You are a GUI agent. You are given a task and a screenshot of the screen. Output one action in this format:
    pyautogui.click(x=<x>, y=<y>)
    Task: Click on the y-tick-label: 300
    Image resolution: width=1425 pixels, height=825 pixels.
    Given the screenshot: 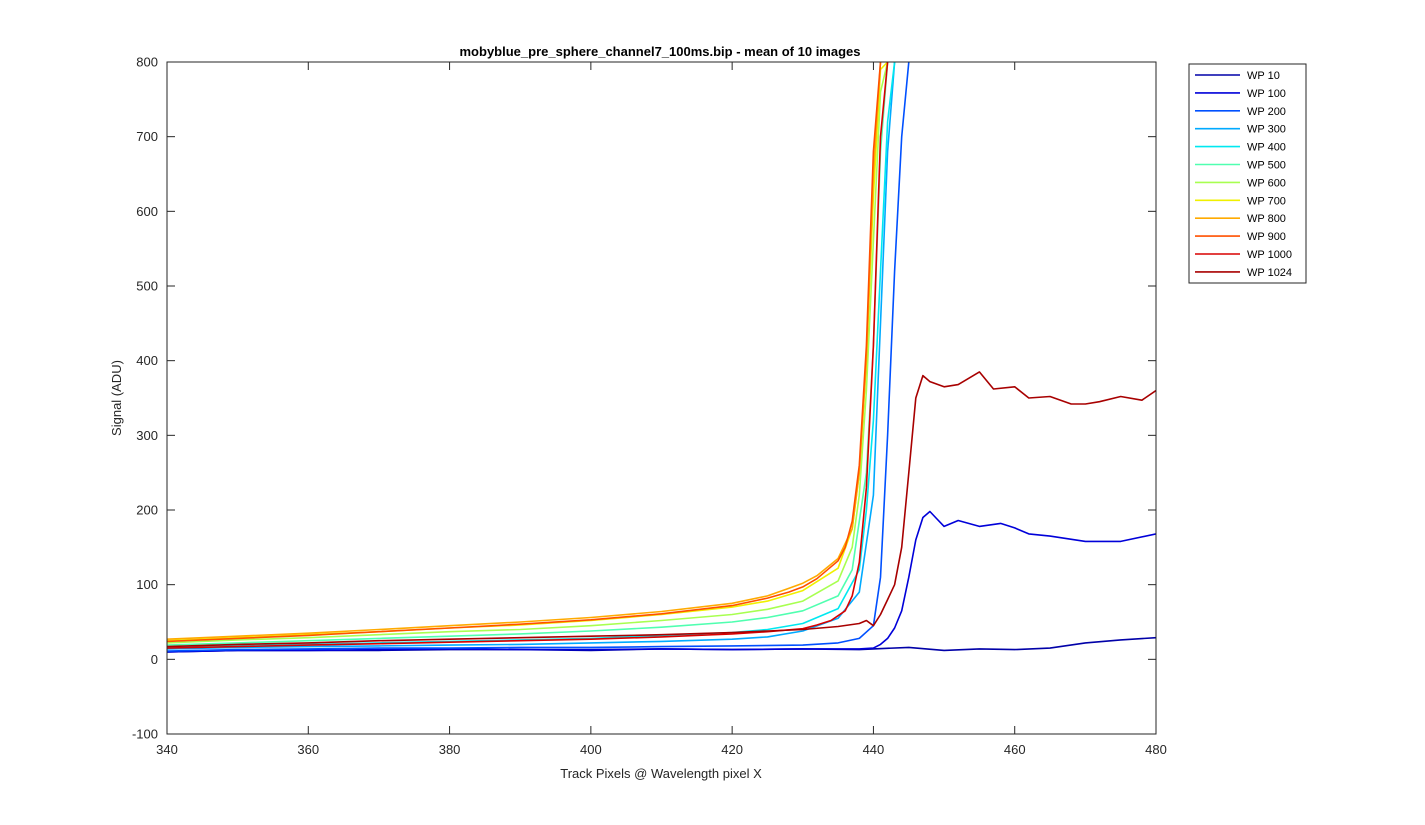 What is the action you would take?
    pyautogui.click(x=147, y=435)
    